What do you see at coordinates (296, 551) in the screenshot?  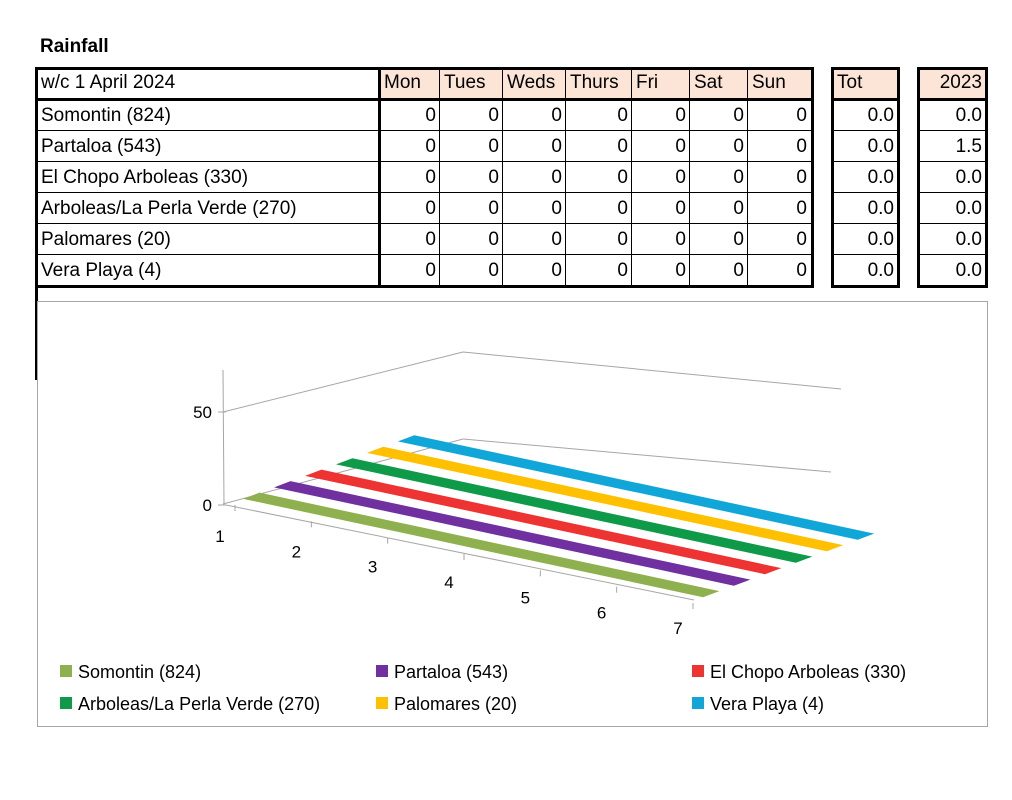 I see `x-tick-label: 2` at bounding box center [296, 551].